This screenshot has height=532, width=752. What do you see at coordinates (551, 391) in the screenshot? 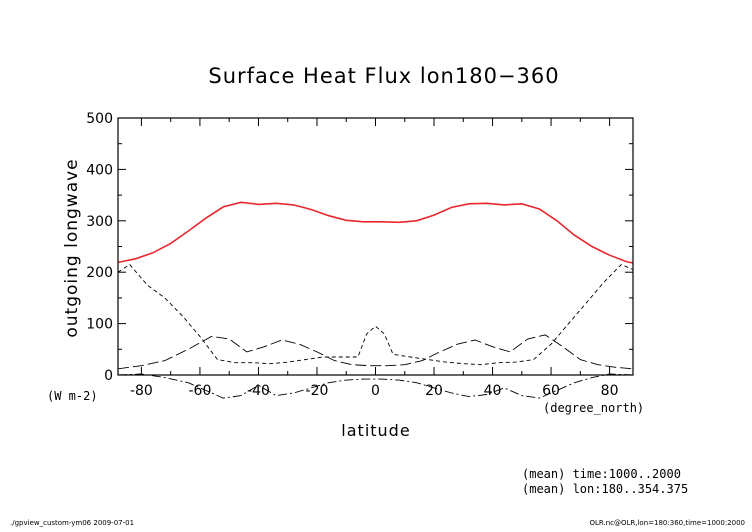
I see `x-tick-label-60: 60` at bounding box center [551, 391].